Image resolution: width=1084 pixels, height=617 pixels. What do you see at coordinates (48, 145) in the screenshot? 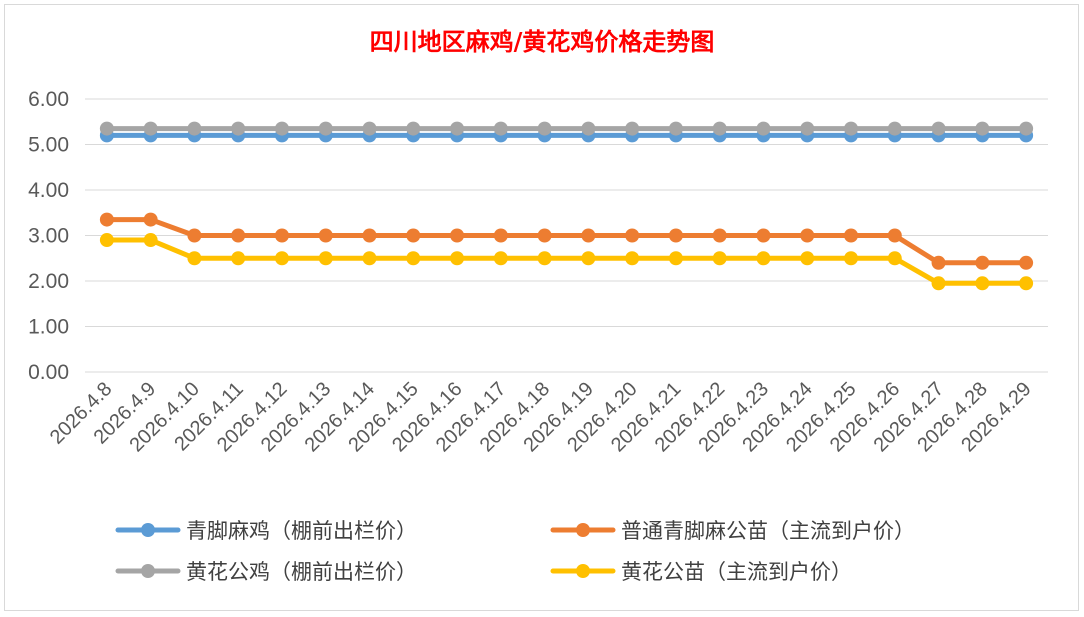
I see `y-tick-label: 5.00` at bounding box center [48, 145].